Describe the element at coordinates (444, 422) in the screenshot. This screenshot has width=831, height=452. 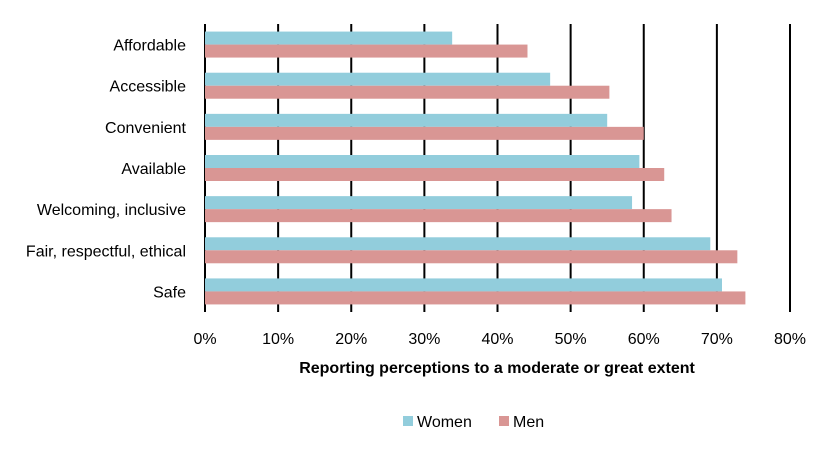
I see `legend-label: Women` at that location.